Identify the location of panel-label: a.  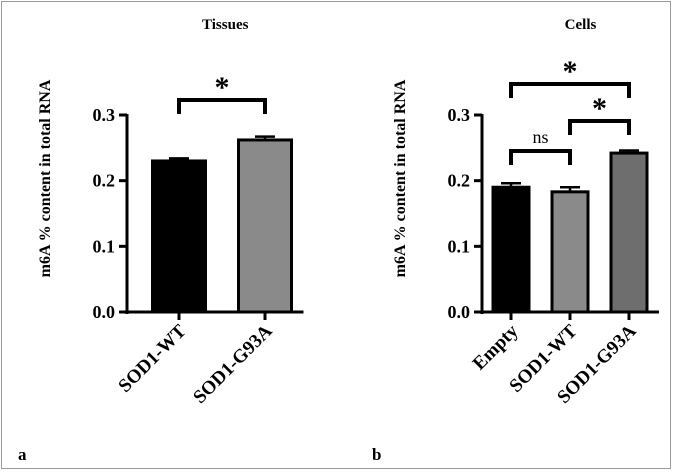
(22, 454).